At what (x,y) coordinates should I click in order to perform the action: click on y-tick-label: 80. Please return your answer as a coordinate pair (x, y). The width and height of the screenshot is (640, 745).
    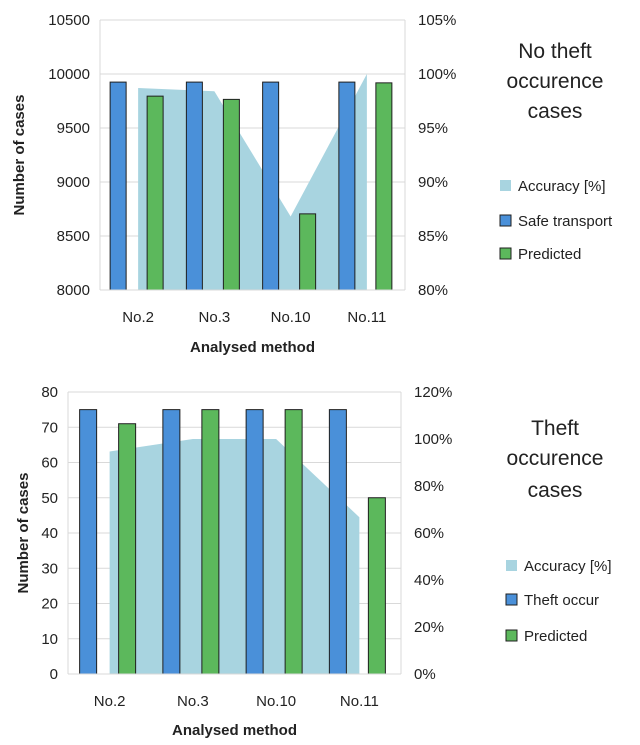
    Looking at the image, I should click on (49, 392).